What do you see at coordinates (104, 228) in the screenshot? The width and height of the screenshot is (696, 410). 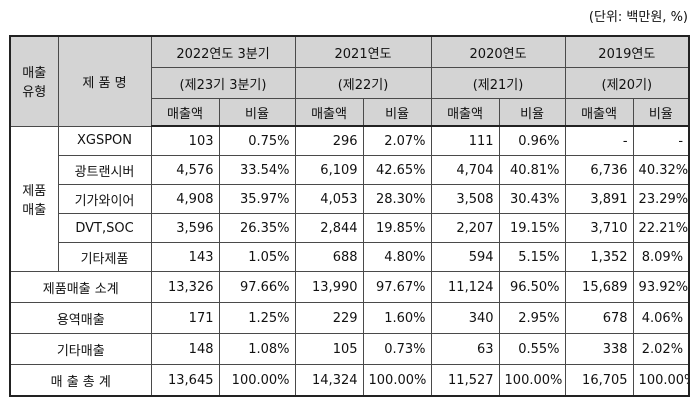 I see `product-name: DVT,SOC` at bounding box center [104, 228].